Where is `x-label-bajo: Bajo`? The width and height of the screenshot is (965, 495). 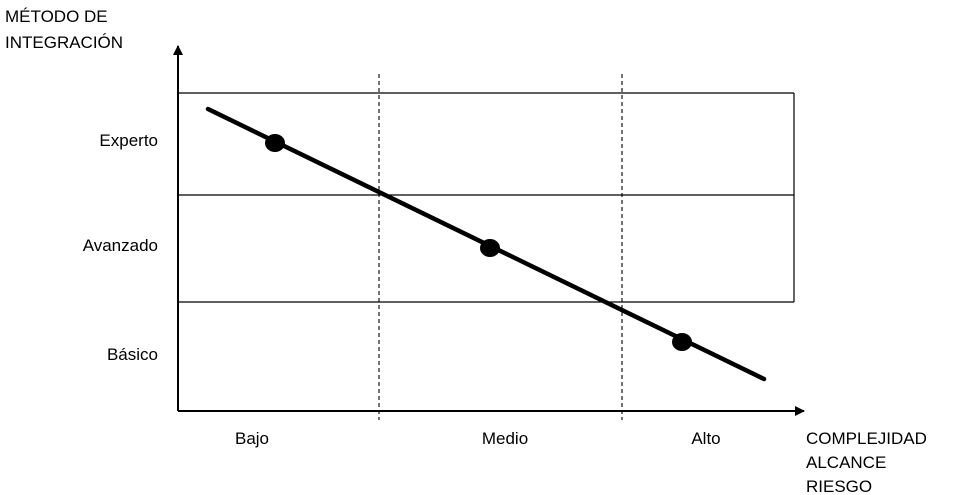
x-label-bajo: Bajo is located at coordinates (252, 438).